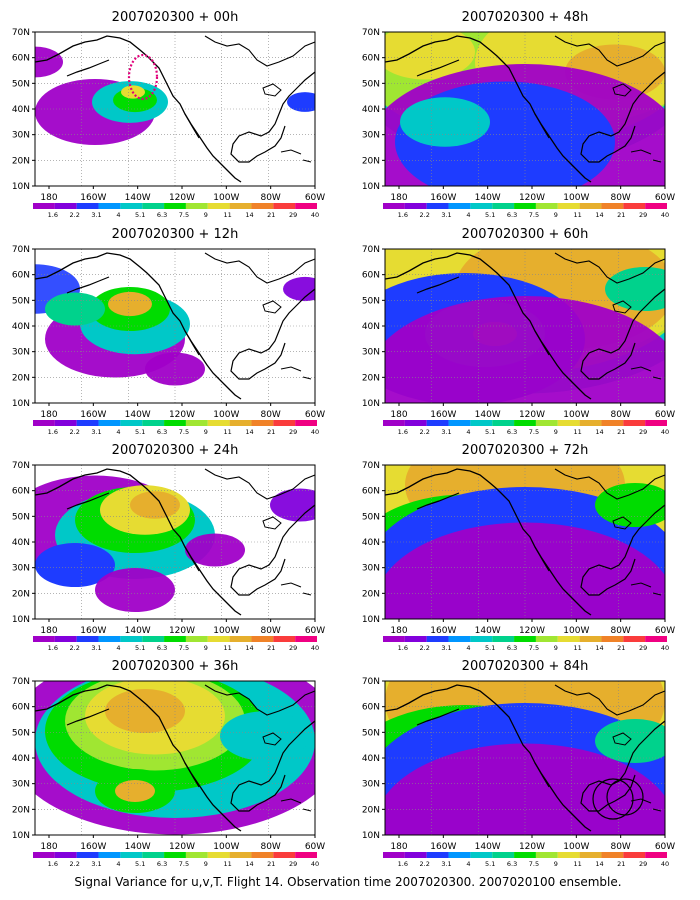 The height and width of the screenshot is (900, 700). Describe the element at coordinates (249, 432) in the screenshot. I see `colorbar-label: 14` at that location.